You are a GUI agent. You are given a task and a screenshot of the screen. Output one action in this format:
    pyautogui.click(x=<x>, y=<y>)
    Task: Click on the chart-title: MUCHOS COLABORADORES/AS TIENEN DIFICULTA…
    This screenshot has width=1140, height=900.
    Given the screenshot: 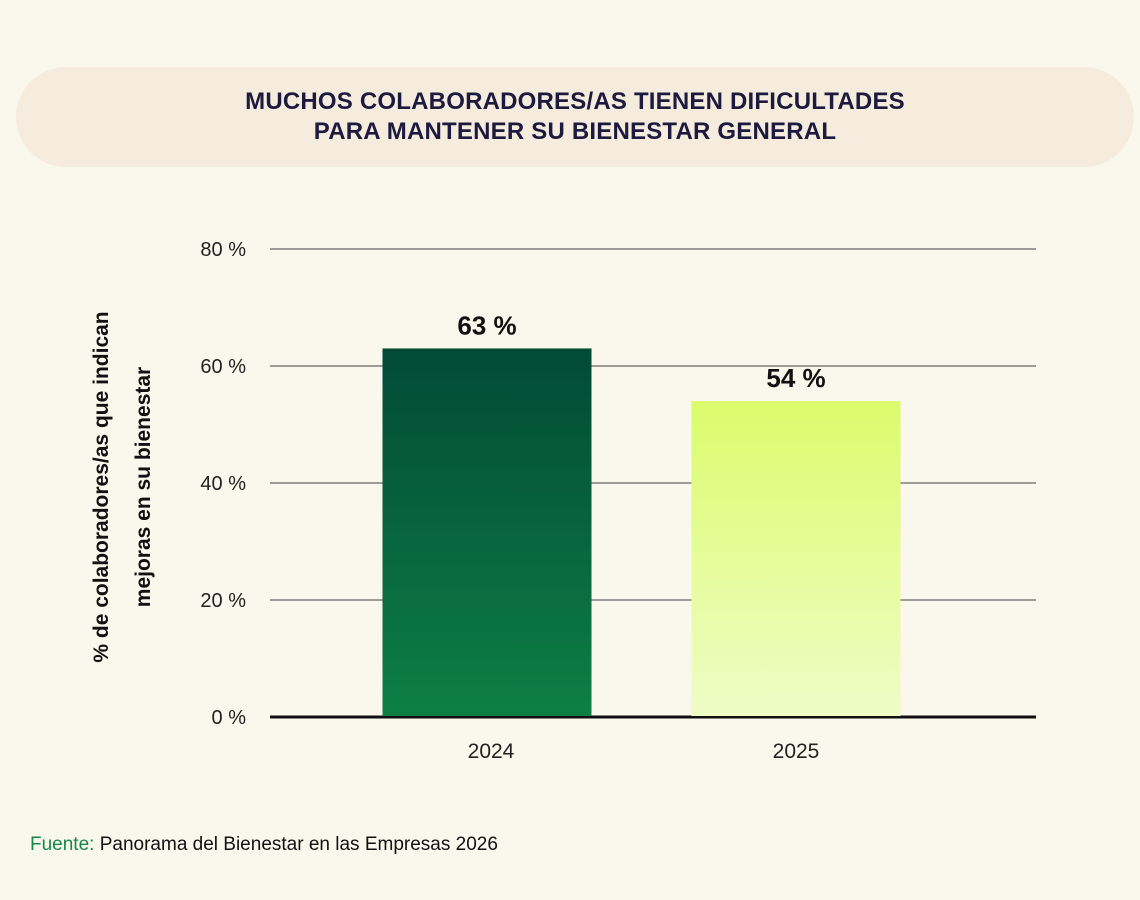 What is the action you would take?
    pyautogui.click(x=575, y=117)
    